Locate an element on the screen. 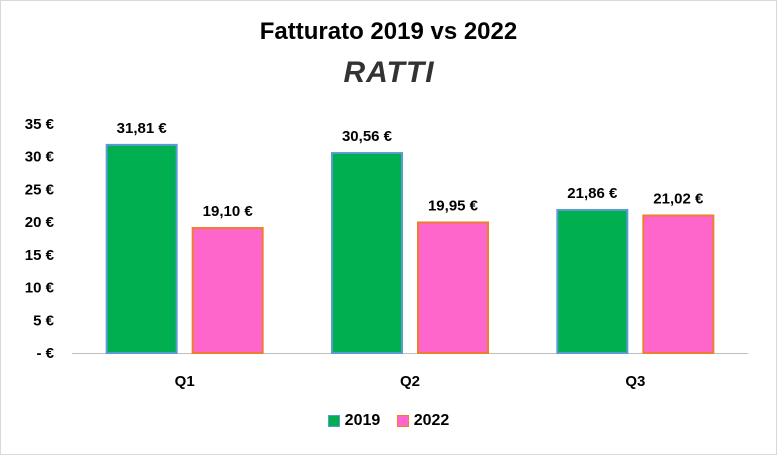 This screenshot has height=455, width=777. data-label-2019-Q1: 31,81 € is located at coordinates (142, 128).